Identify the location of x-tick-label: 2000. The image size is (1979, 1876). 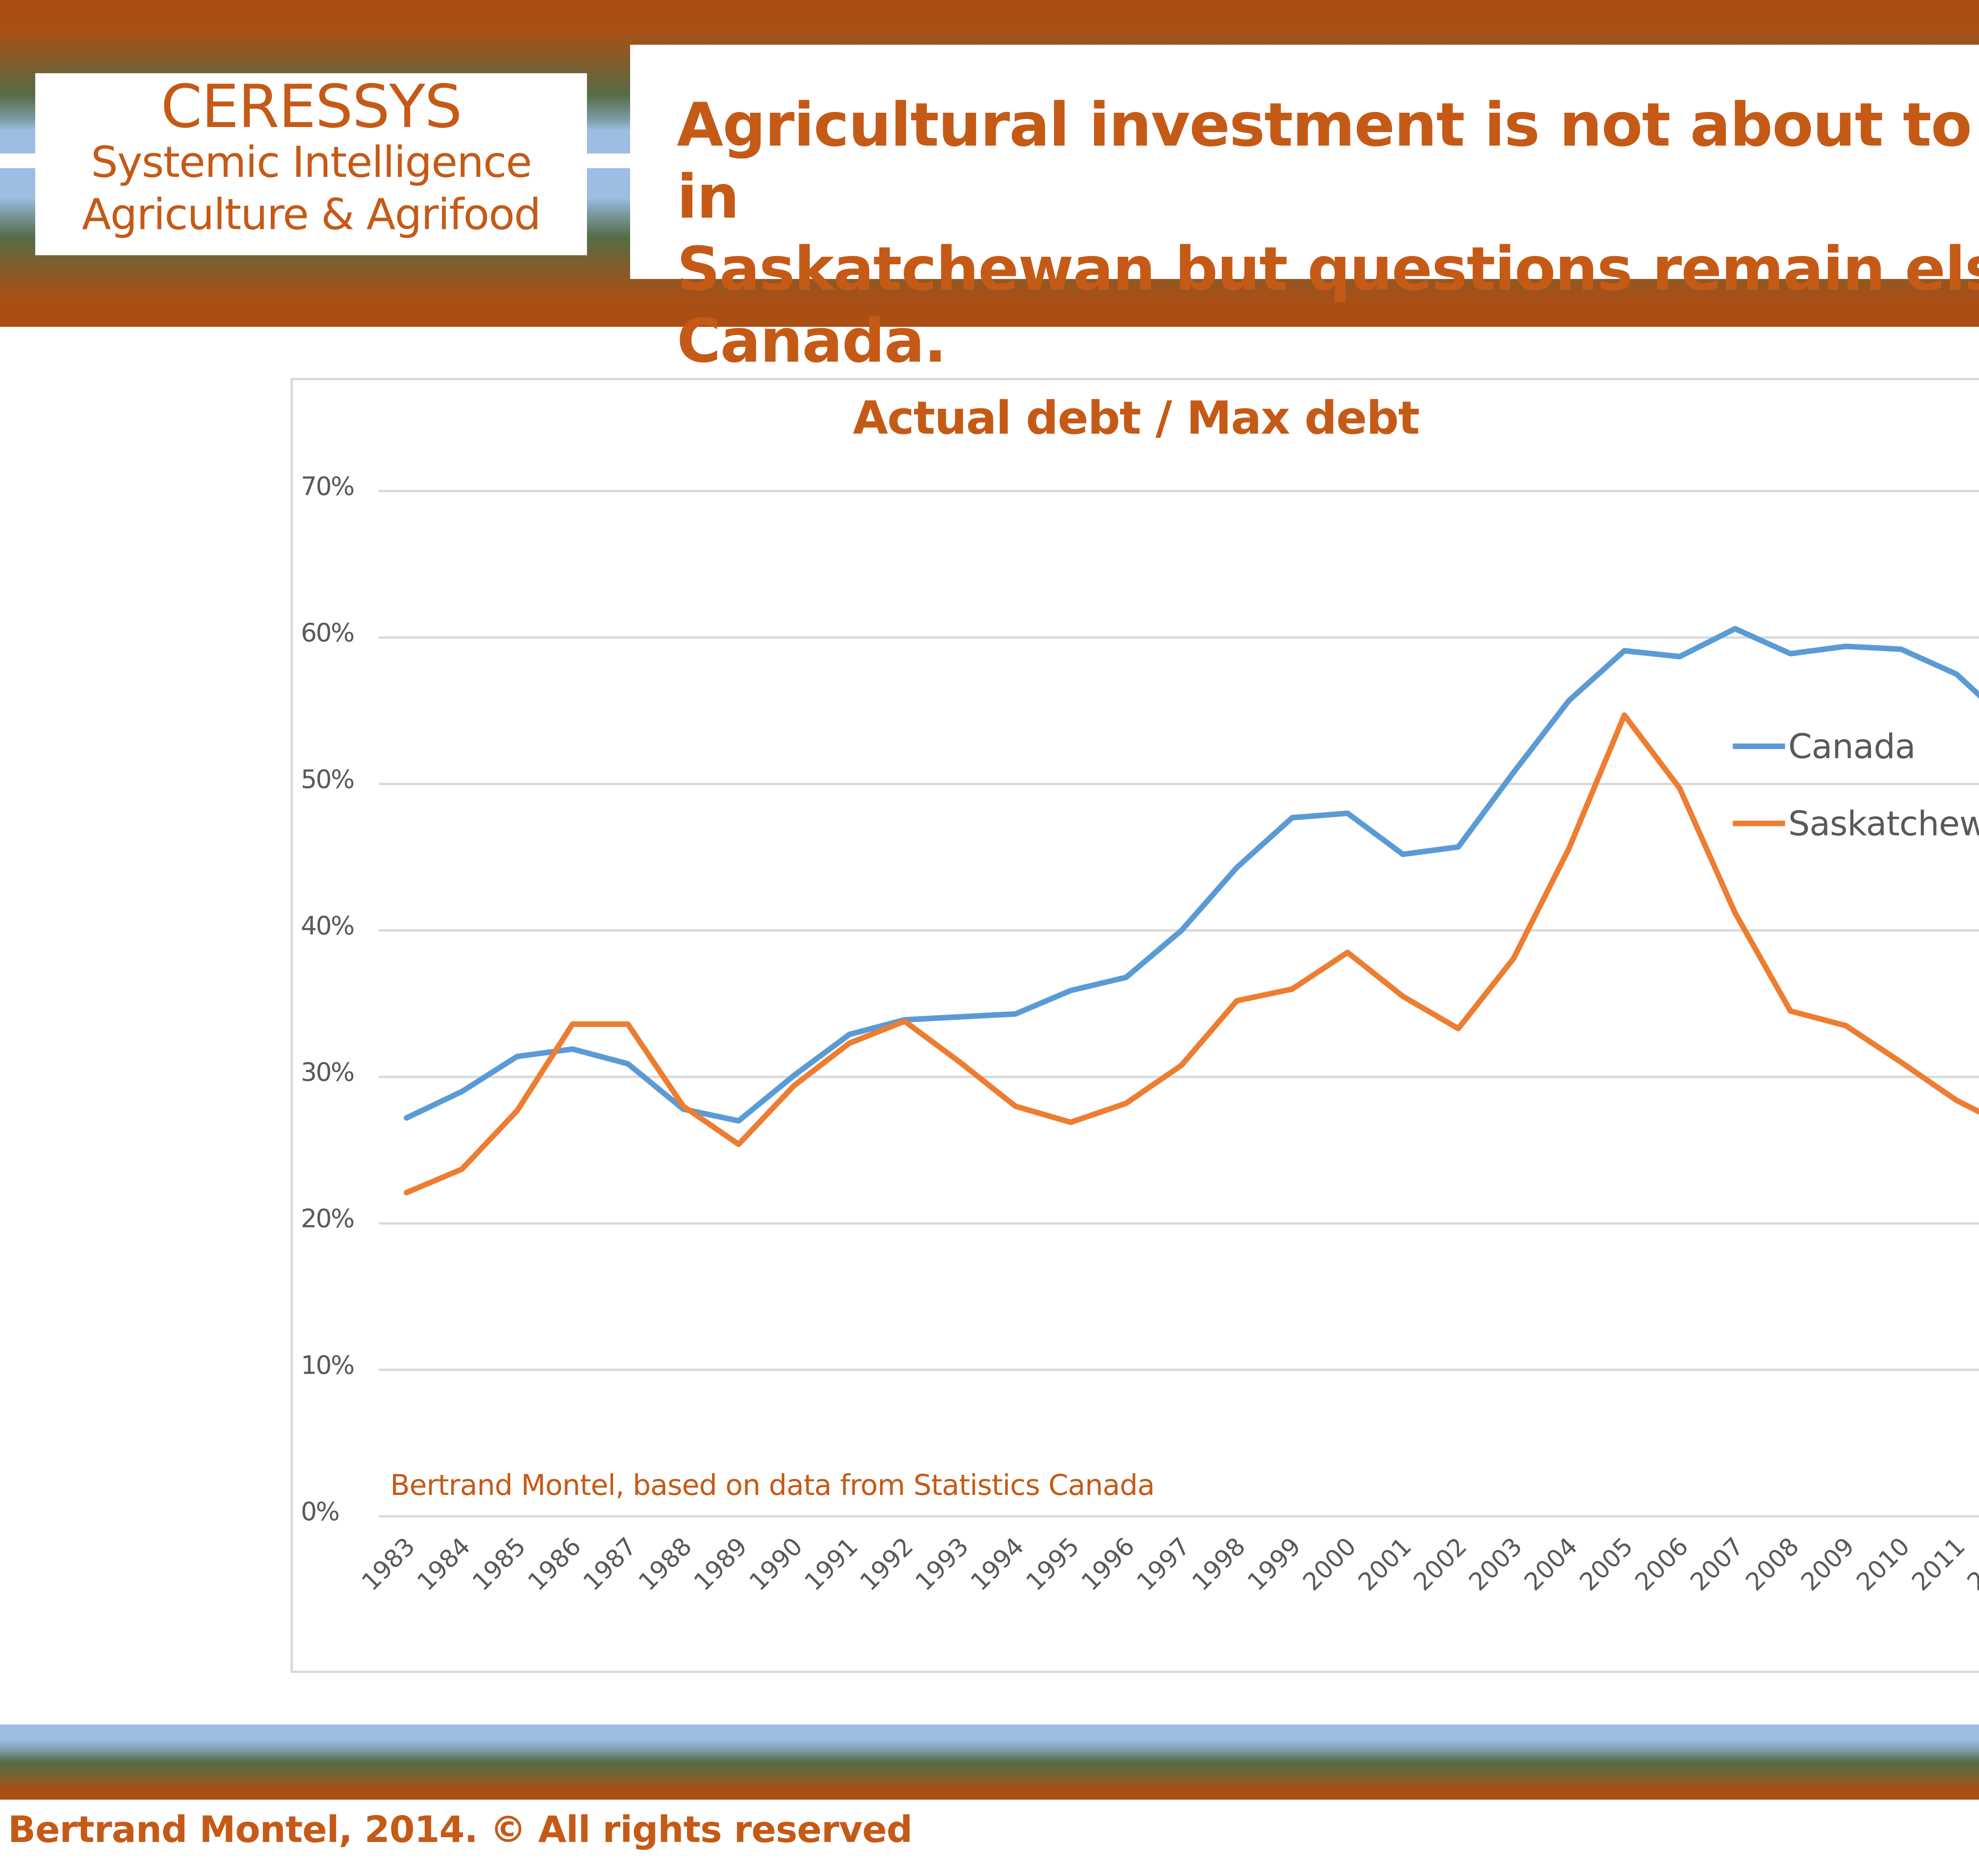
(1329, 1564).